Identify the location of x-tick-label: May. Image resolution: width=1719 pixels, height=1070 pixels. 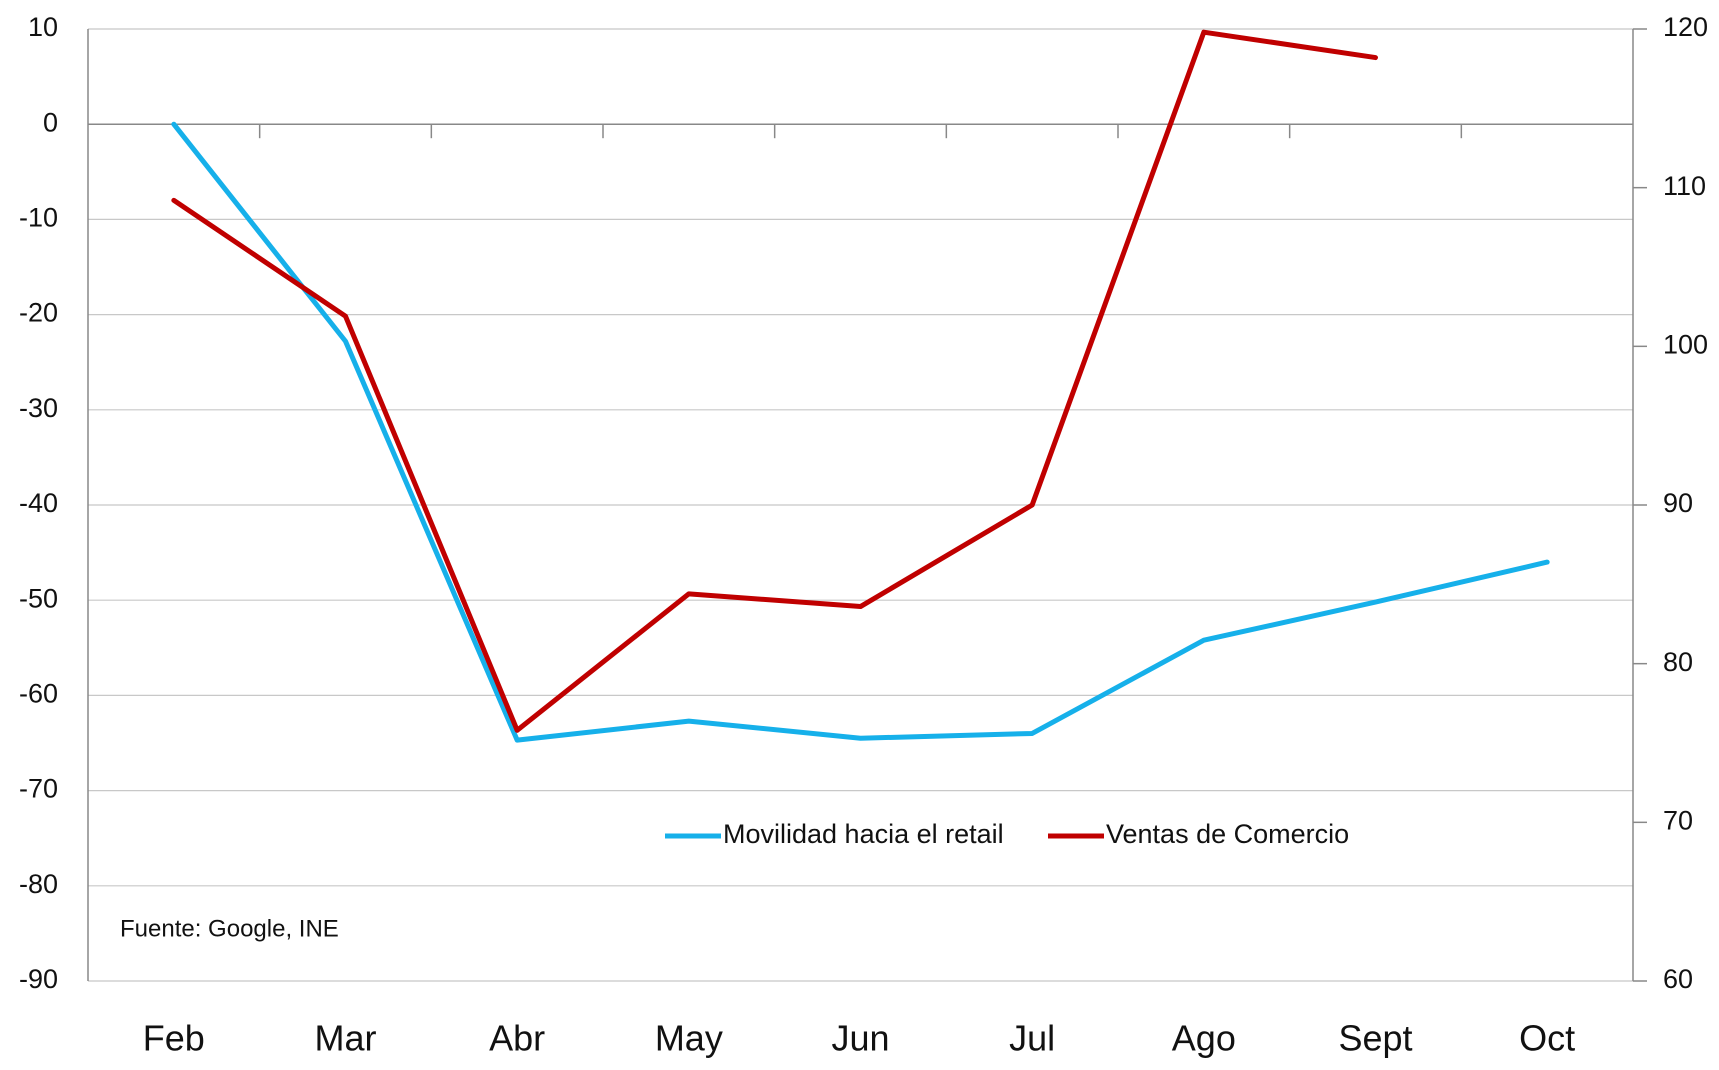
(689, 1038).